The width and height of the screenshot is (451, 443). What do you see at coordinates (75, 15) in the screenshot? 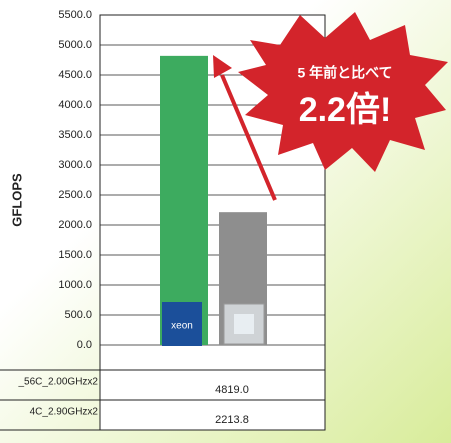
I see `y-tick-label: 5500.0` at bounding box center [75, 15].